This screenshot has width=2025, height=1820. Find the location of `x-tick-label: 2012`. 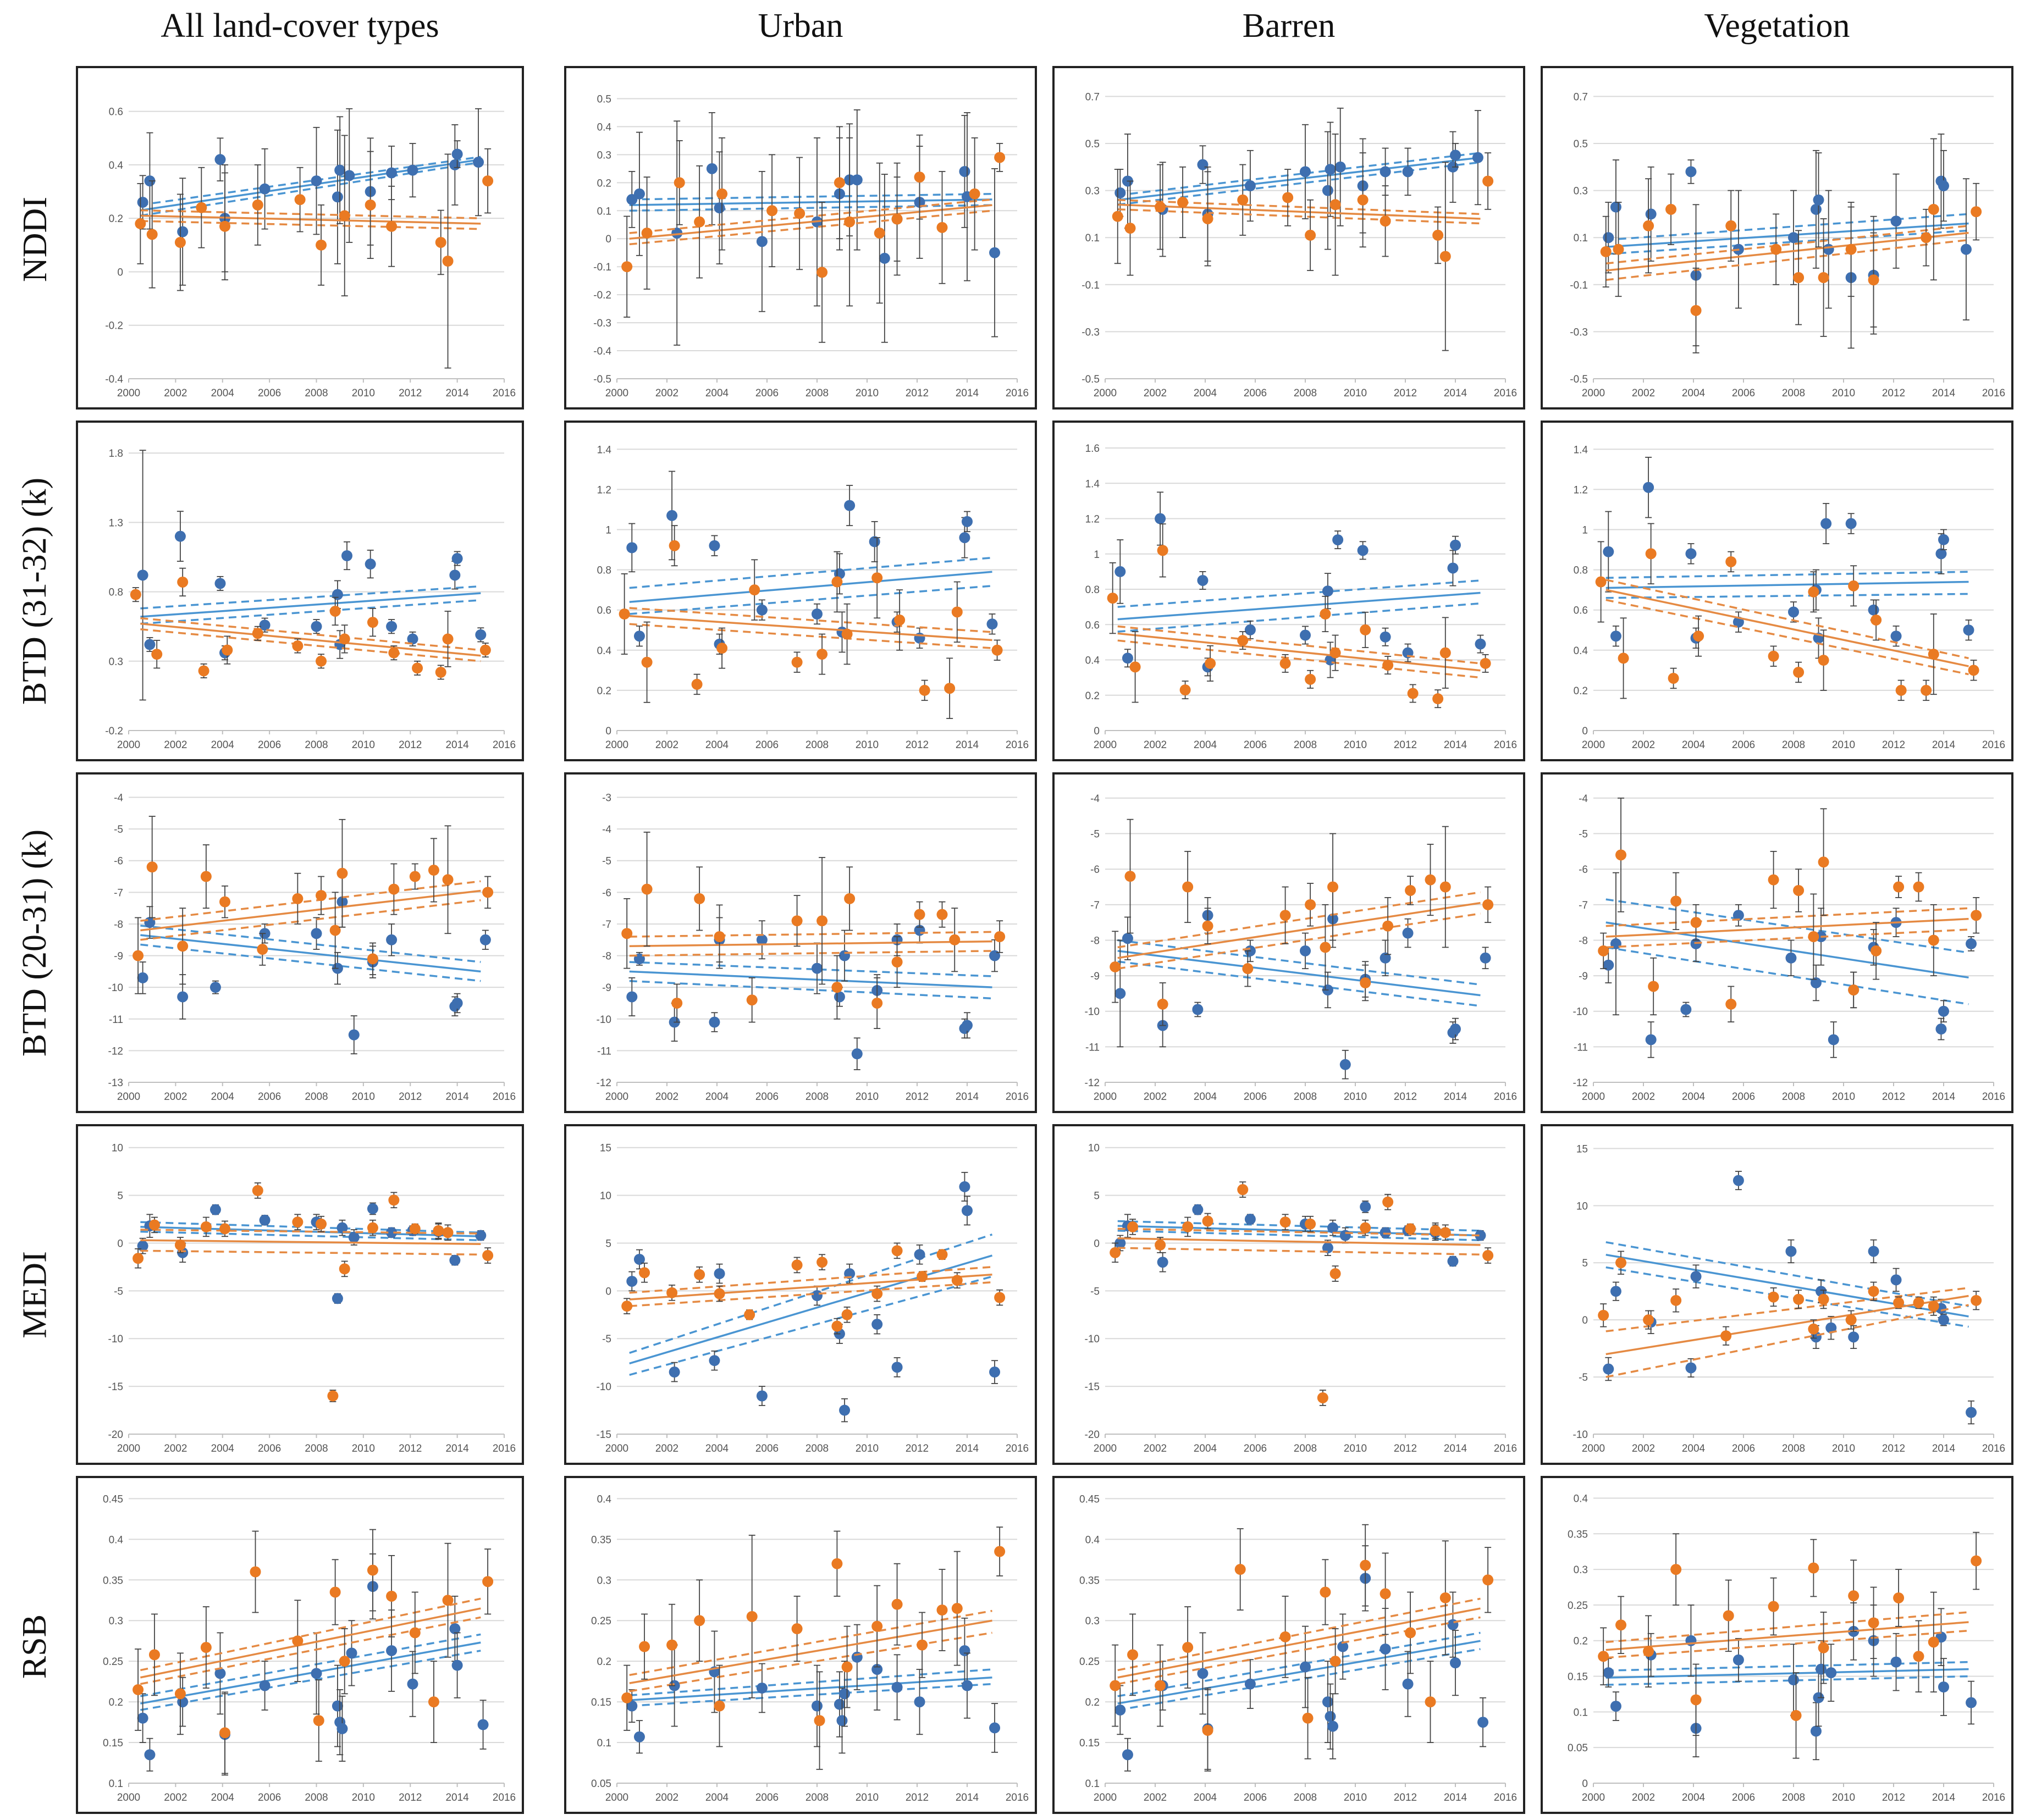

x-tick-label: 2012 is located at coordinates (411, 1798).